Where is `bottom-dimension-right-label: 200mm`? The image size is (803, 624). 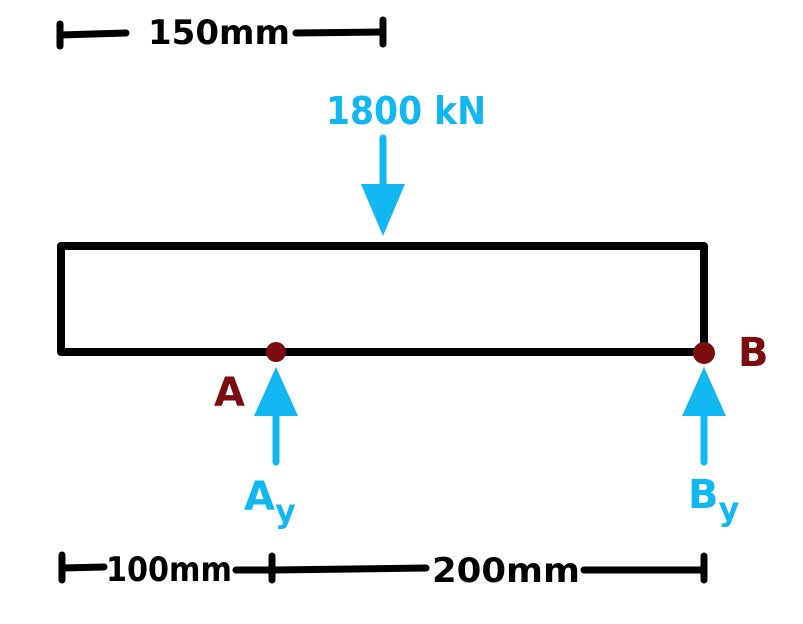 bottom-dimension-right-label: 200mm is located at coordinates (506, 571).